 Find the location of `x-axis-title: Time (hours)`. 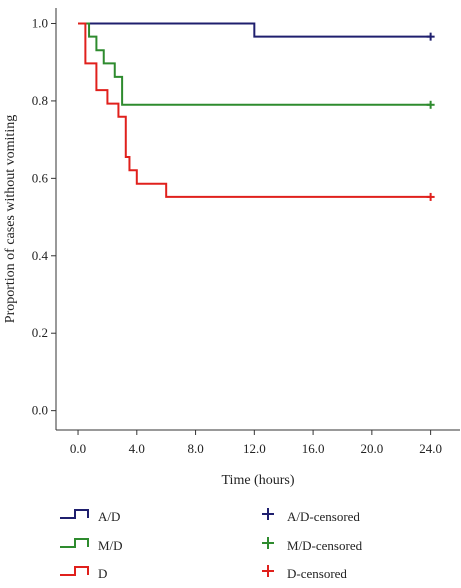

x-axis-title: Time (hours) is located at coordinates (258, 480).